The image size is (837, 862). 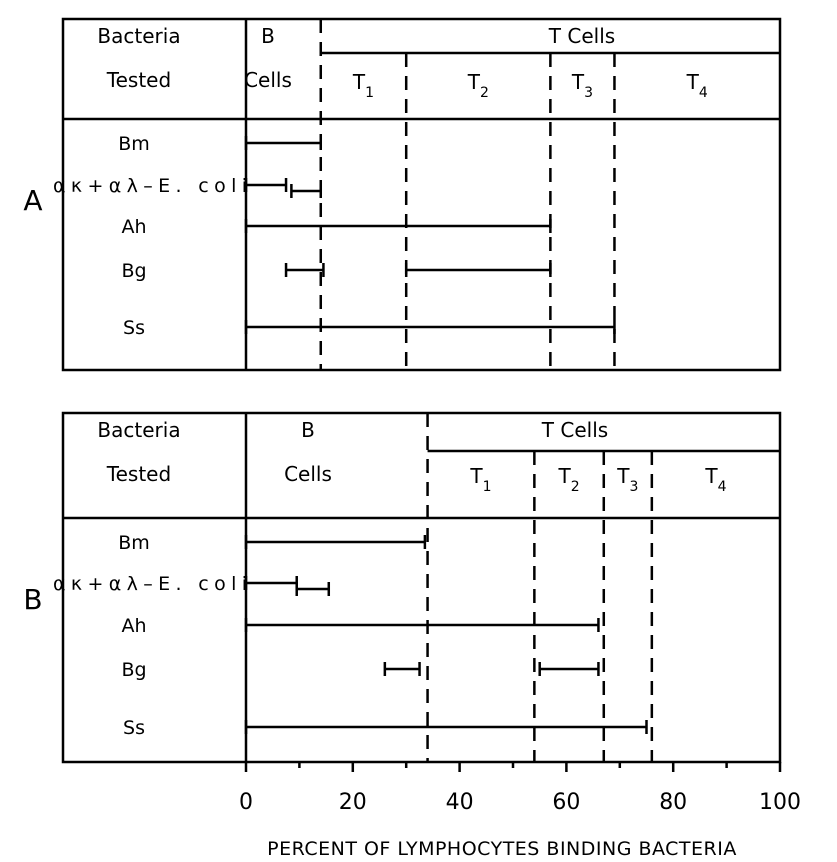 I want to click on x-tick-label: 60, so click(x=566, y=802).